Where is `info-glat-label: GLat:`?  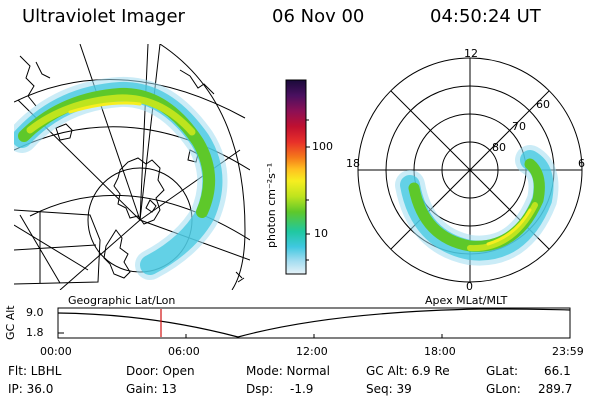
info-glat-label: GLat: is located at coordinates (502, 371).